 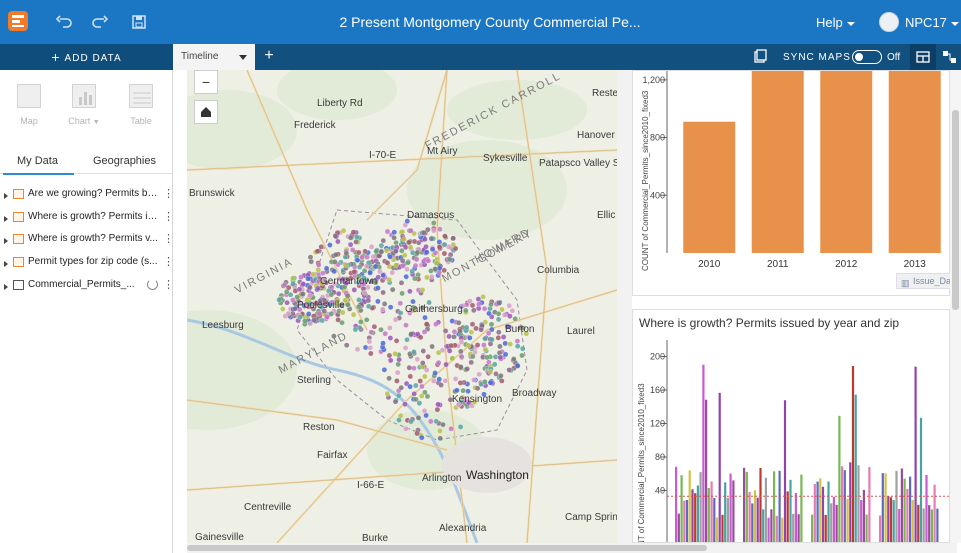 What do you see at coordinates (402, 160) in the screenshot?
I see `road-edge` at bounding box center [402, 160].